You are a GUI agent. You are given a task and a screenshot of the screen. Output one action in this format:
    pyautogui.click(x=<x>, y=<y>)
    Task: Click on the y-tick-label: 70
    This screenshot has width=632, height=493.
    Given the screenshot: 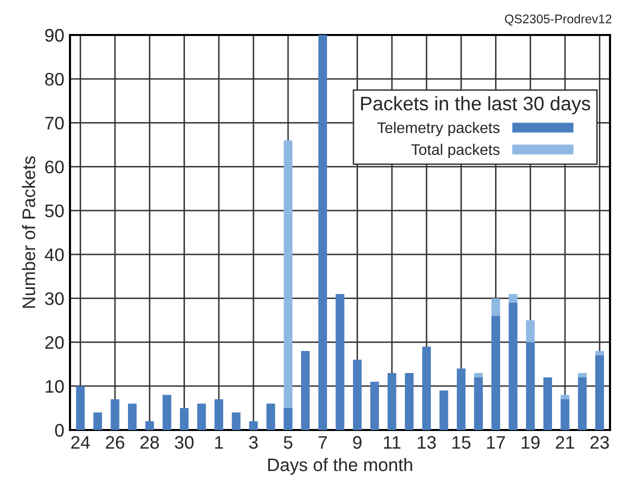 What is the action you would take?
    pyautogui.click(x=54, y=123)
    